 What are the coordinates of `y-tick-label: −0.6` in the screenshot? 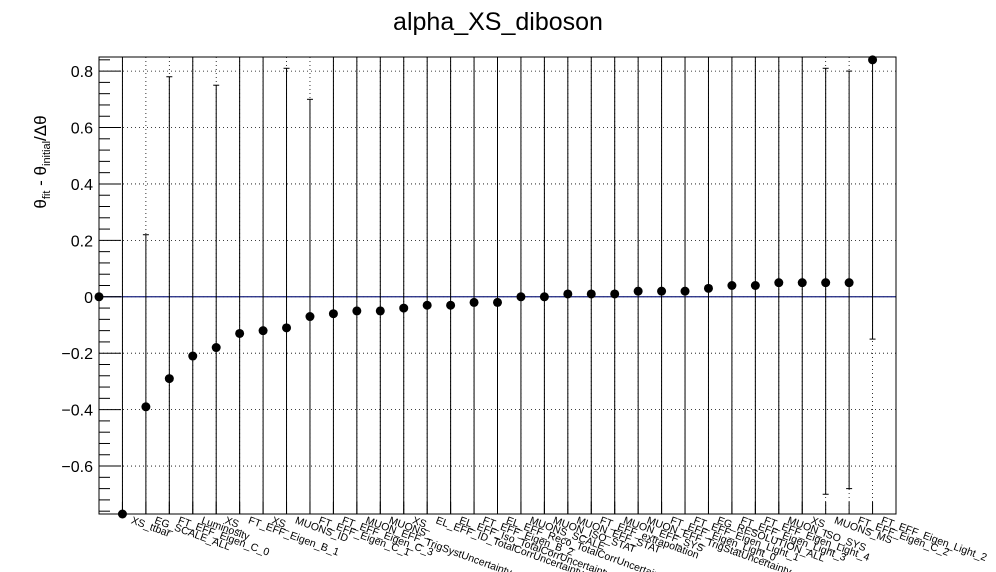 It's located at (77, 467).